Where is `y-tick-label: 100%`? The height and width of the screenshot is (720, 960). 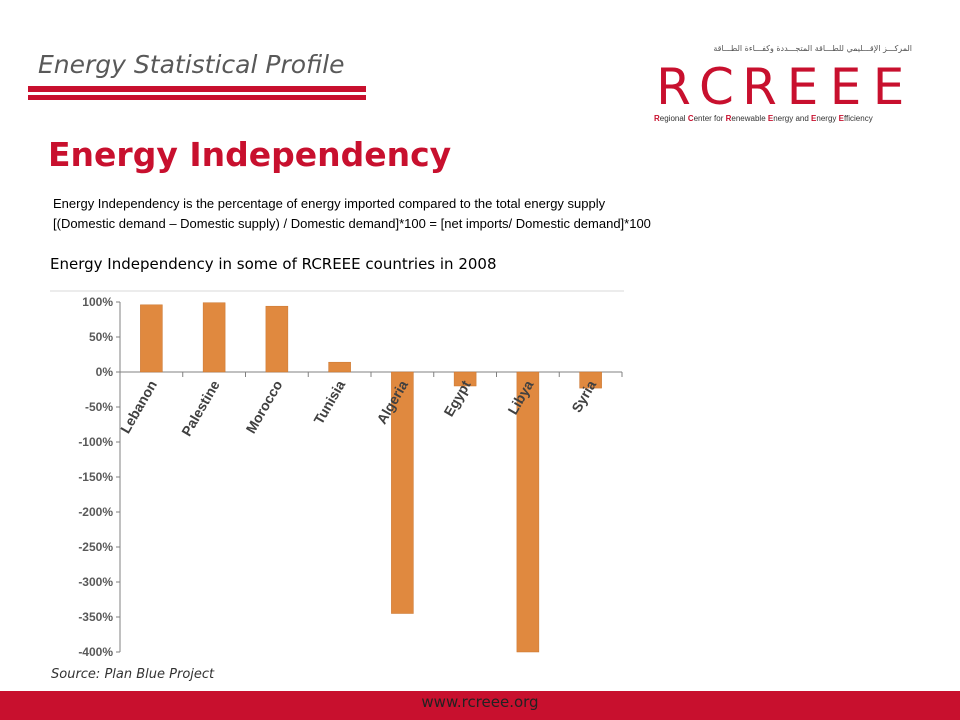
y-tick-label: 100% is located at coordinates (97, 302).